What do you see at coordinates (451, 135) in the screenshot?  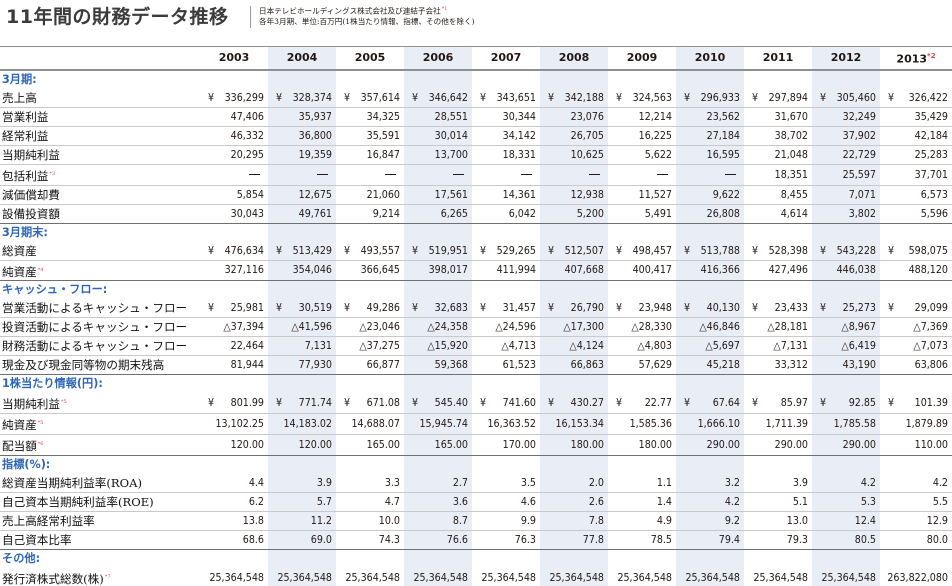 I see `cell-value: 30,014` at bounding box center [451, 135].